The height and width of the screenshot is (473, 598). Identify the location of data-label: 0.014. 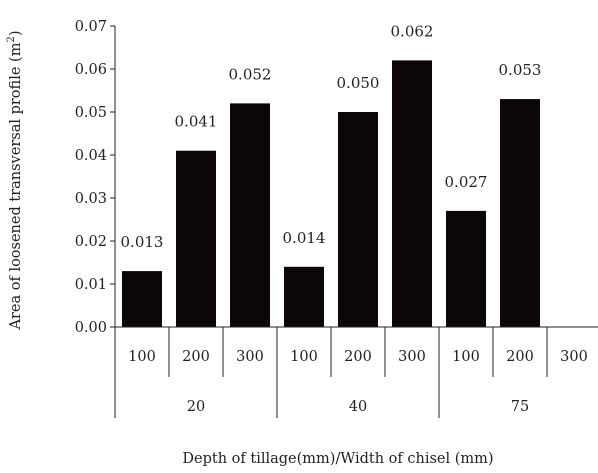
(304, 238).